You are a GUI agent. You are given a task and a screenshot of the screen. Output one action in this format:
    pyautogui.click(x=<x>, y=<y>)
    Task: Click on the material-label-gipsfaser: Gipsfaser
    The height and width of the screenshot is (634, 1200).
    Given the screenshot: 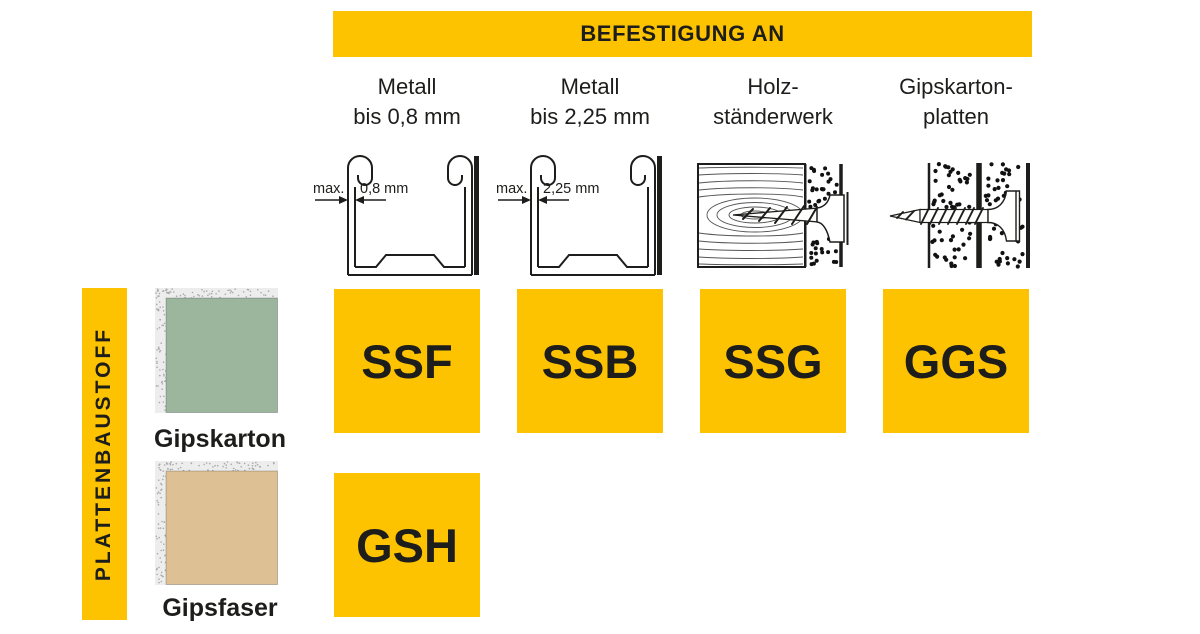 What is the action you would take?
    pyautogui.click(x=220, y=608)
    